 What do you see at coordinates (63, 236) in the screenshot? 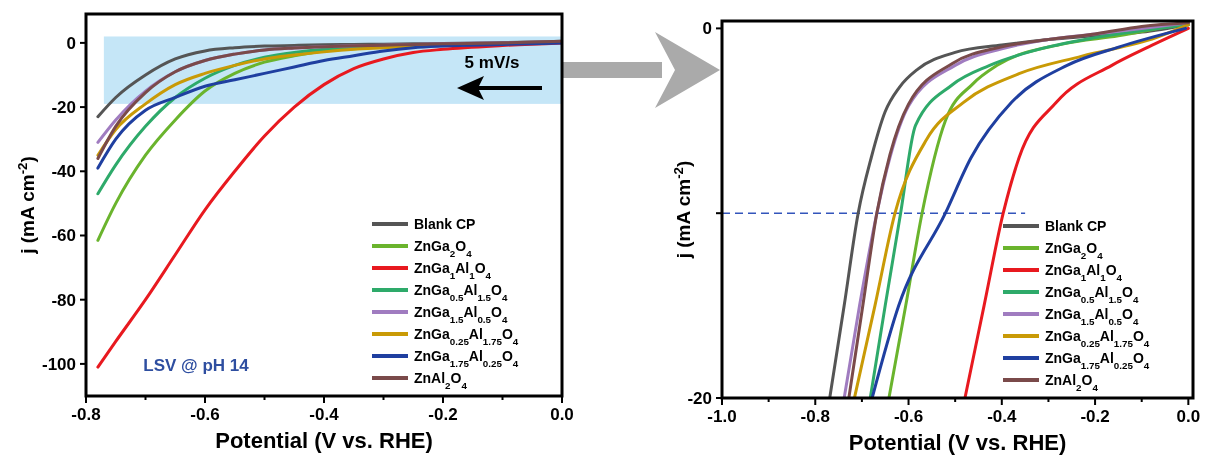
I see `y-tick-label: -60` at bounding box center [63, 236].